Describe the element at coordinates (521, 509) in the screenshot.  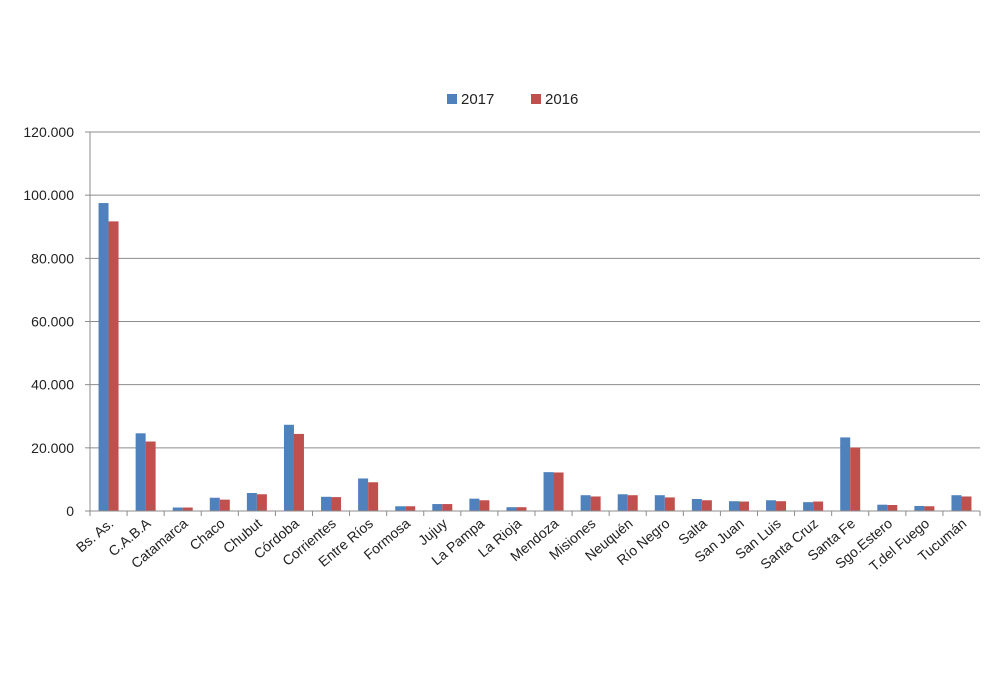
I see `bar-2016-la-rioja` at that location.